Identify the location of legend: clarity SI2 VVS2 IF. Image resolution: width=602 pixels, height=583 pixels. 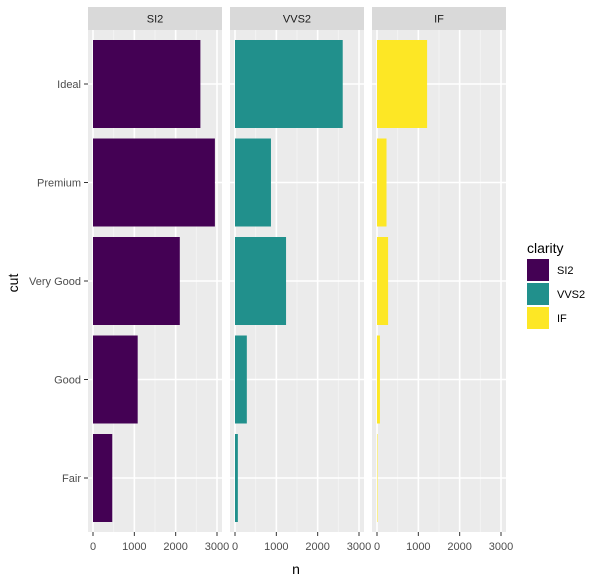
(556, 284).